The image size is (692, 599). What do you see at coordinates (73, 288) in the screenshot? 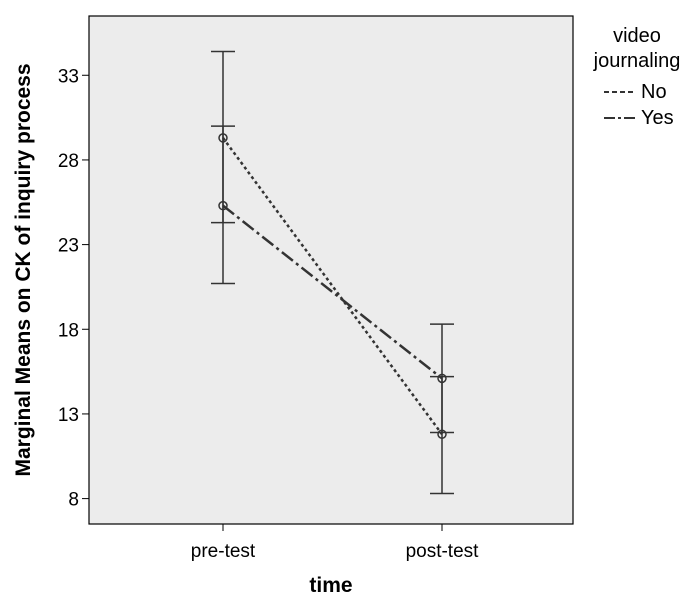
I see `y-axis: 8 13 18 23 28 33` at bounding box center [73, 288].